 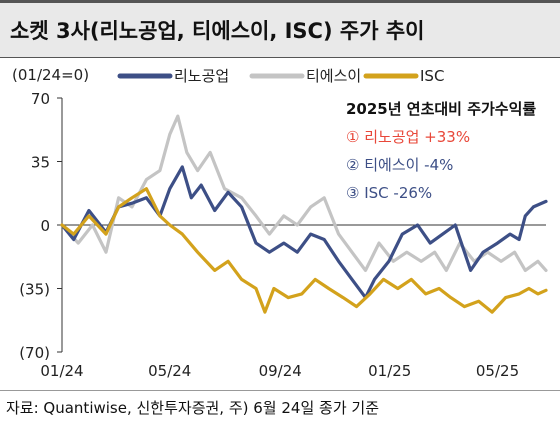 What do you see at coordinates (192, 408) in the screenshot?
I see `source-note: 자료: Quantiwise, 신한투자증권, 주) 6월 24일 종가 기준` at bounding box center [192, 408].